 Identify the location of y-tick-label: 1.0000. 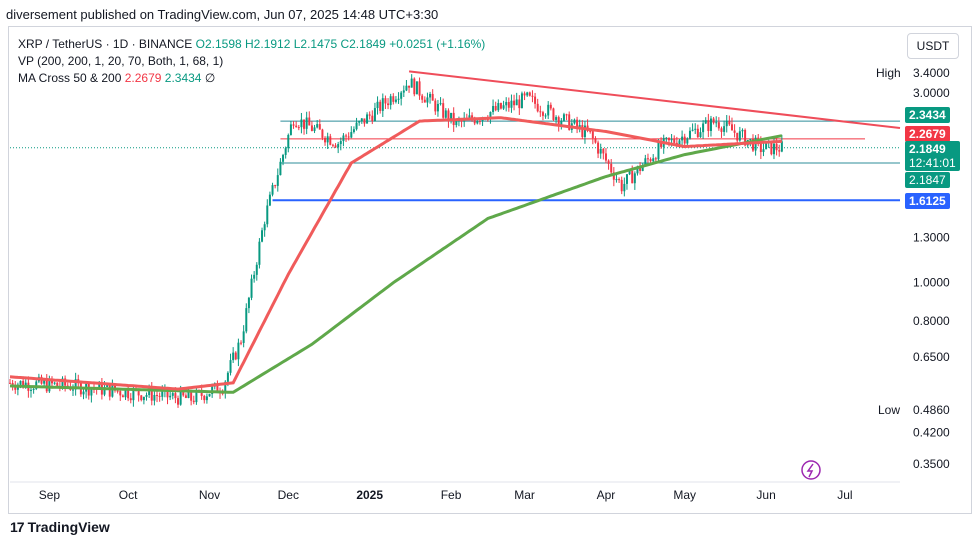
(931, 283).